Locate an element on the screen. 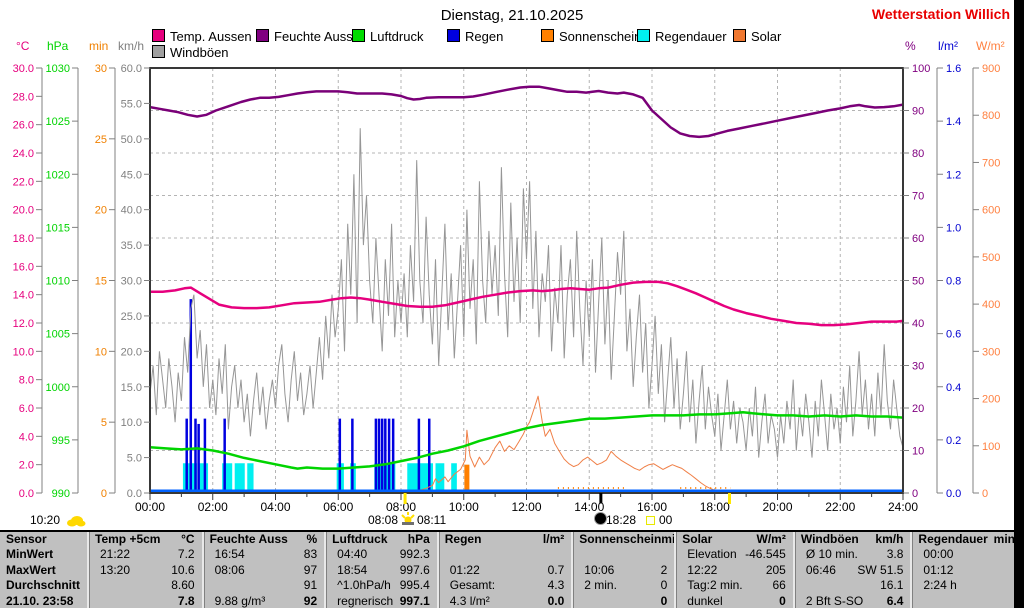  table-column-feuchte-auss: Feuchte Auss% 16:54 83 08:06 97 91 9.88 g/m³ 92 is located at coordinates (265, 570).